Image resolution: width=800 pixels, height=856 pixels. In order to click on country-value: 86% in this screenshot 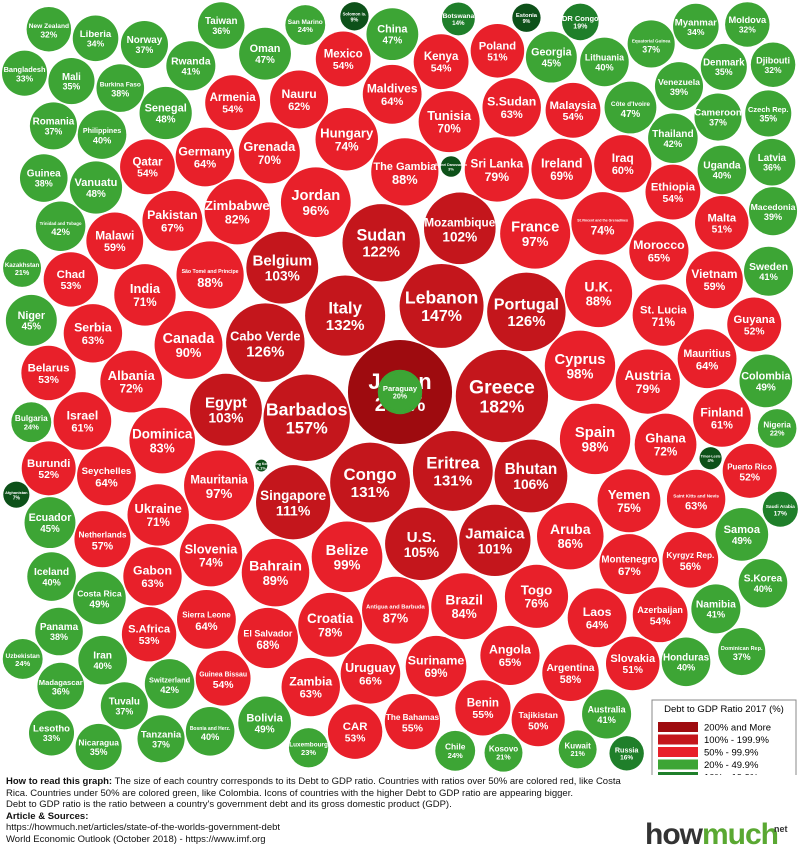, I will do `click(570, 544)`.